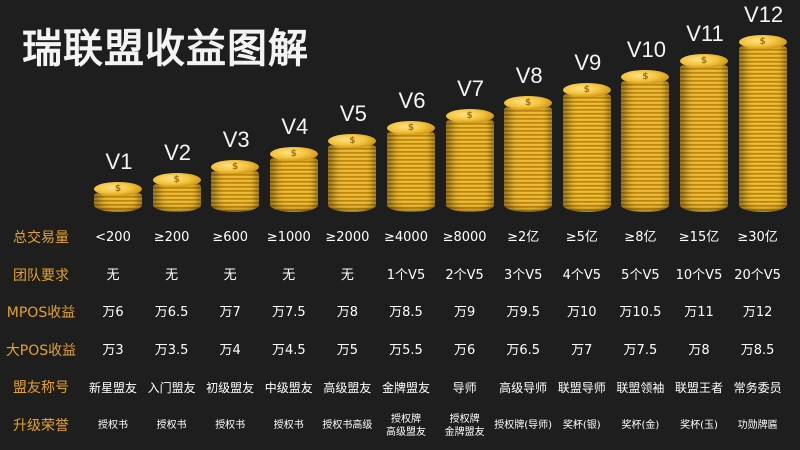 The image size is (800, 450). What do you see at coordinates (119, 161) in the screenshot?
I see `level-label: V1` at bounding box center [119, 161].